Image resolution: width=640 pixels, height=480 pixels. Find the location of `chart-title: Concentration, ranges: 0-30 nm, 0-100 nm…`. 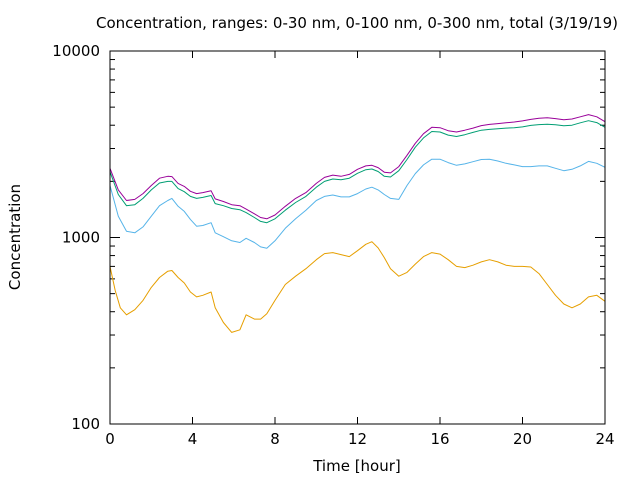

chart-title: Concentration, ranges: 0-30 nm, 0-100 nm… is located at coordinates (357, 23).